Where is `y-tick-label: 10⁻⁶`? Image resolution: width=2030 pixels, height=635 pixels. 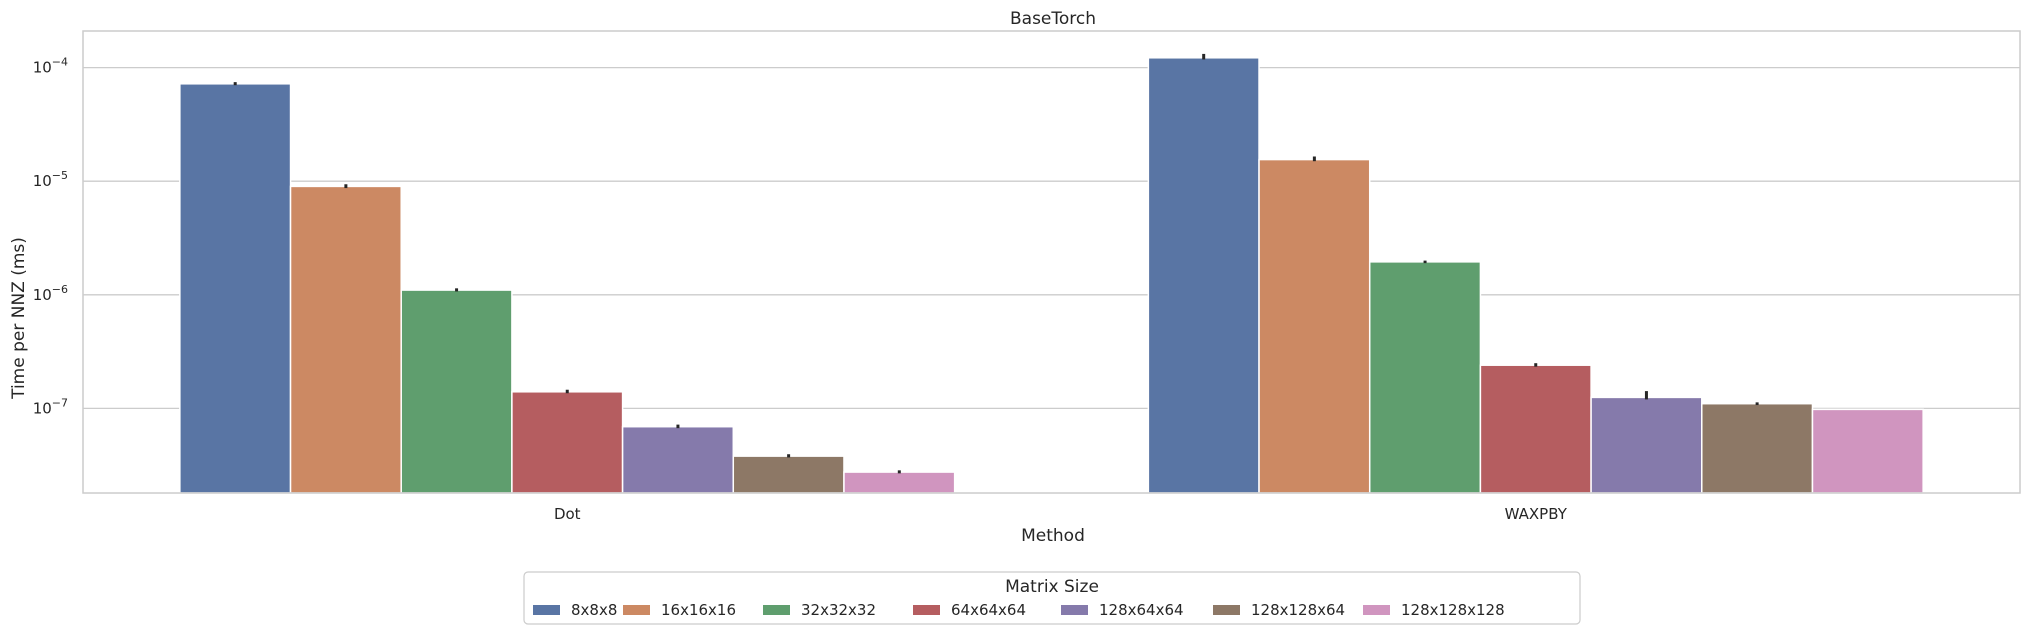
y-tick-label: 10⁻⁶ is located at coordinates (50, 293).